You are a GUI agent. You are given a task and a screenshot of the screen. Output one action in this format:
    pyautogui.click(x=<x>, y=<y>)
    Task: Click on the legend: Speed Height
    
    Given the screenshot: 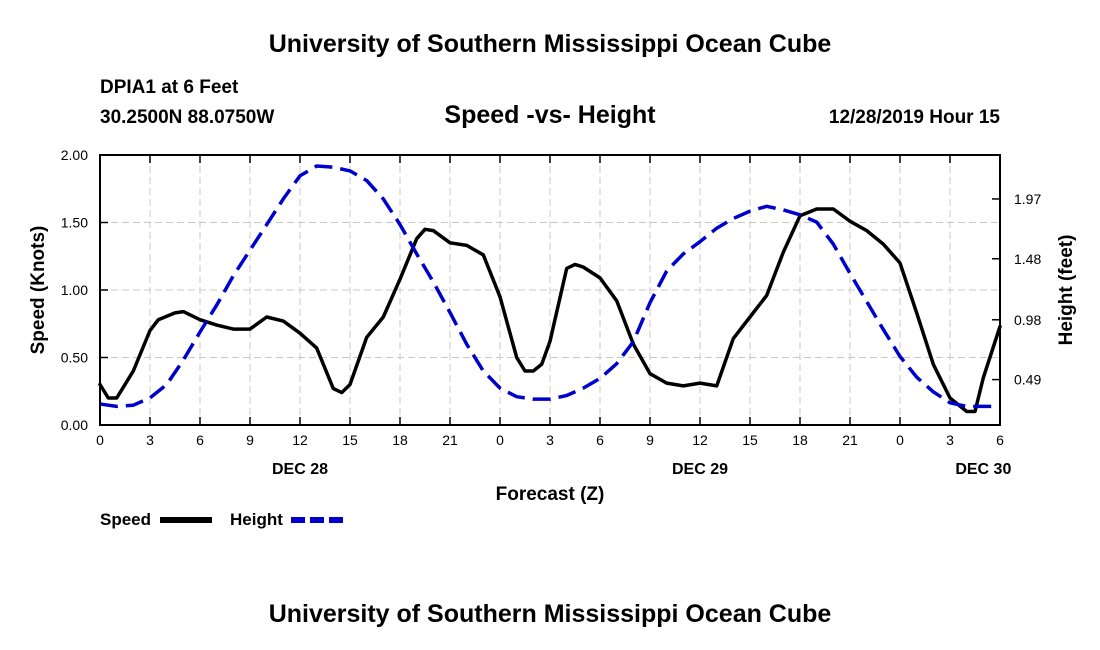 What is the action you would take?
    pyautogui.click(x=221, y=519)
    